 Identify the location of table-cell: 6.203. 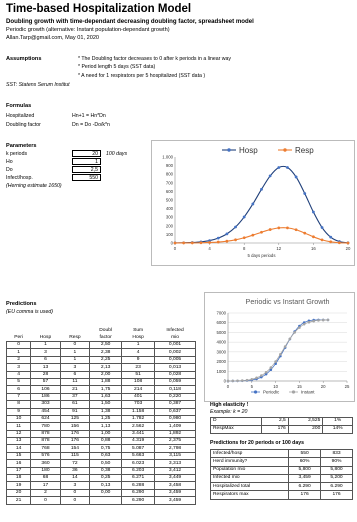
(138, 471).